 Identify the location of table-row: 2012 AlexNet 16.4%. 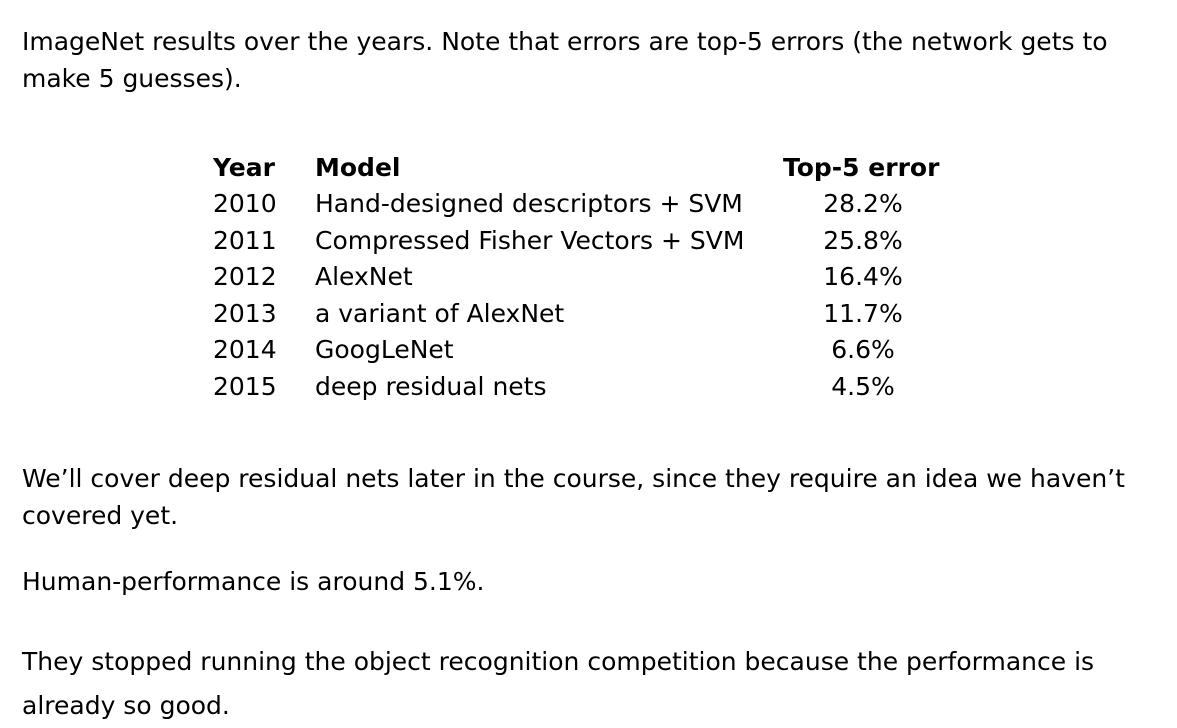
(578, 277).